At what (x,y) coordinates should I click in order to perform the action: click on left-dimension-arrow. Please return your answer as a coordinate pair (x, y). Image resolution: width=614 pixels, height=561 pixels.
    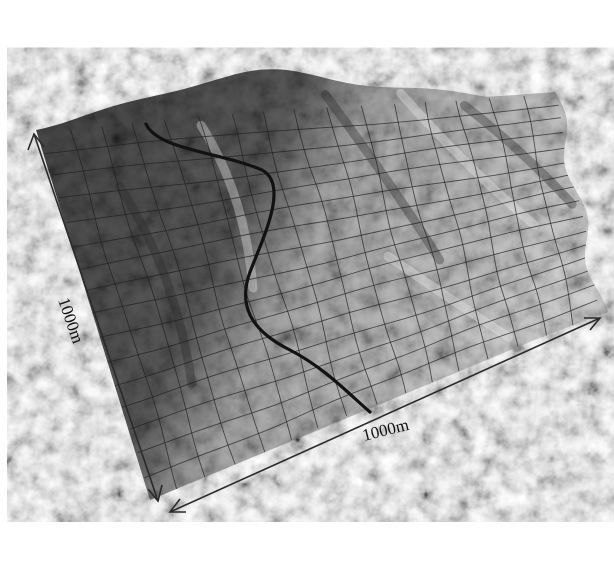
    Looking at the image, I should click on (95, 317).